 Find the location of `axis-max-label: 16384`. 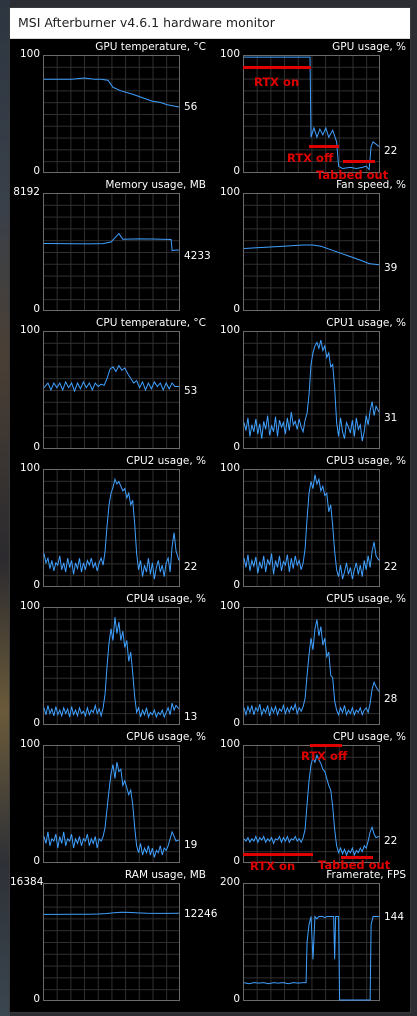

axis-max-label: 16384 is located at coordinates (27, 882).